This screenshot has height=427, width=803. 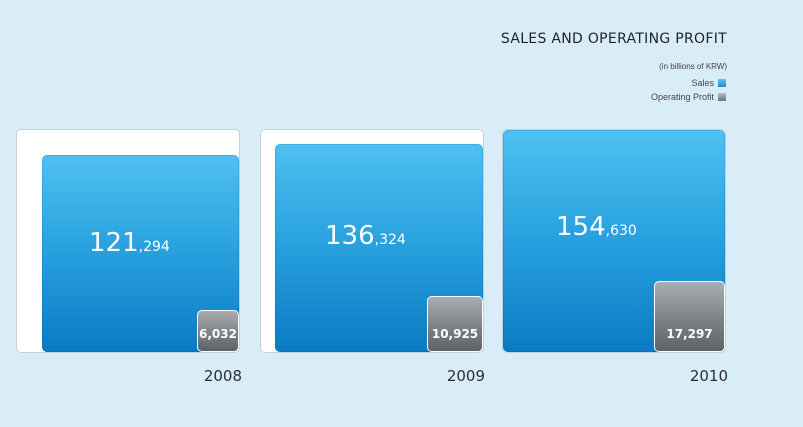 What do you see at coordinates (693, 66) in the screenshot?
I see `unit-note: (in billions of KRW)` at bounding box center [693, 66].